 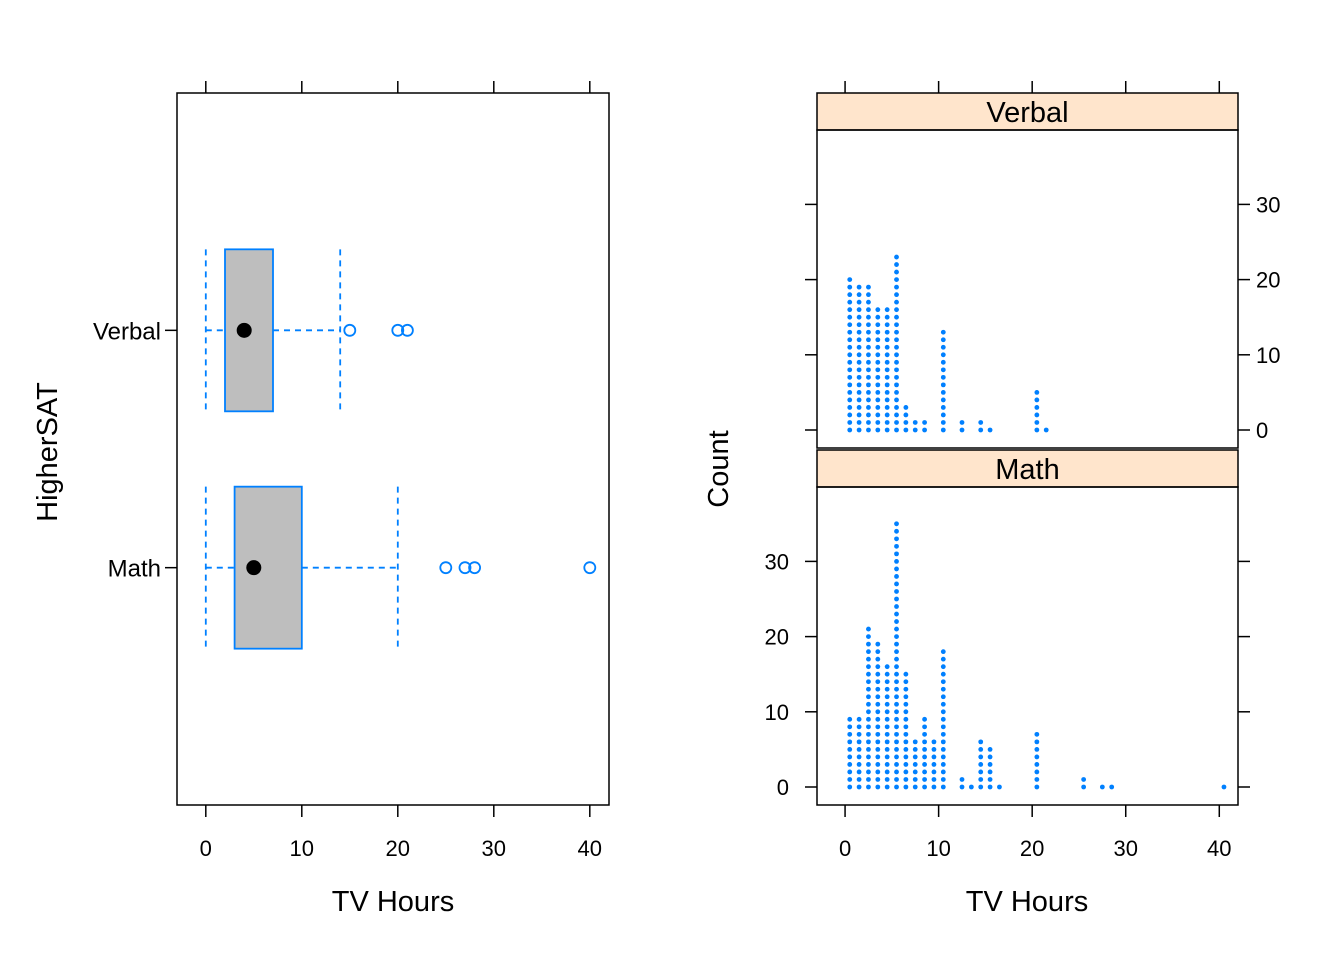 What do you see at coordinates (135, 450) in the screenshot?
I see `boxplot-category-ticks: Math Verbal` at bounding box center [135, 450].